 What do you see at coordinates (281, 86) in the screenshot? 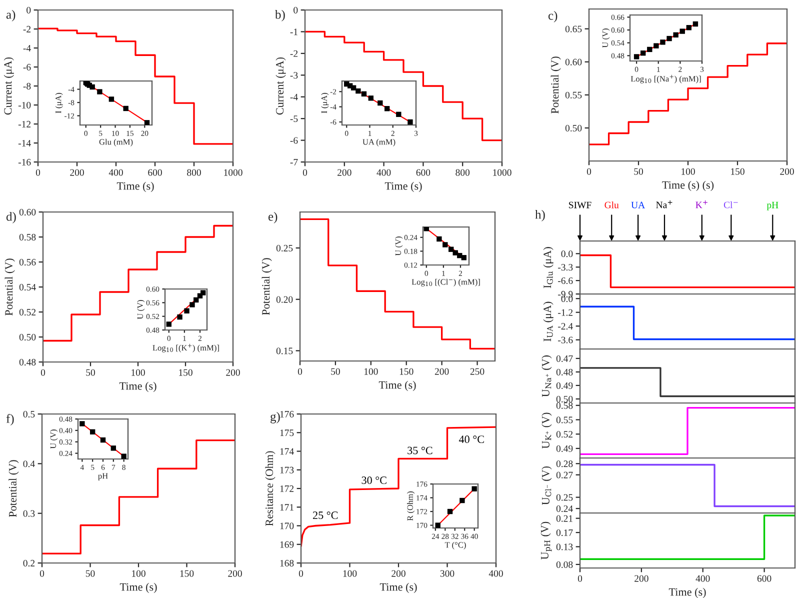
I see `y-axis-title: Current (μA)` at bounding box center [281, 86].